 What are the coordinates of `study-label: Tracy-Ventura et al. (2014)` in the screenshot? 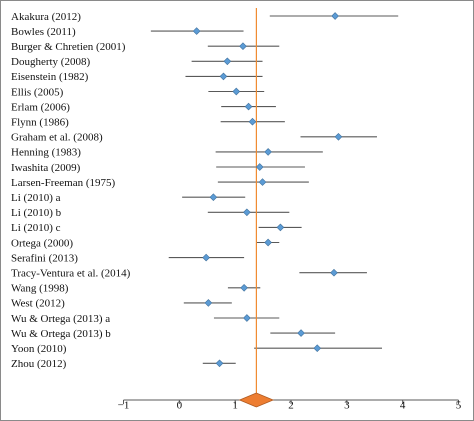 It's located at (71, 274).